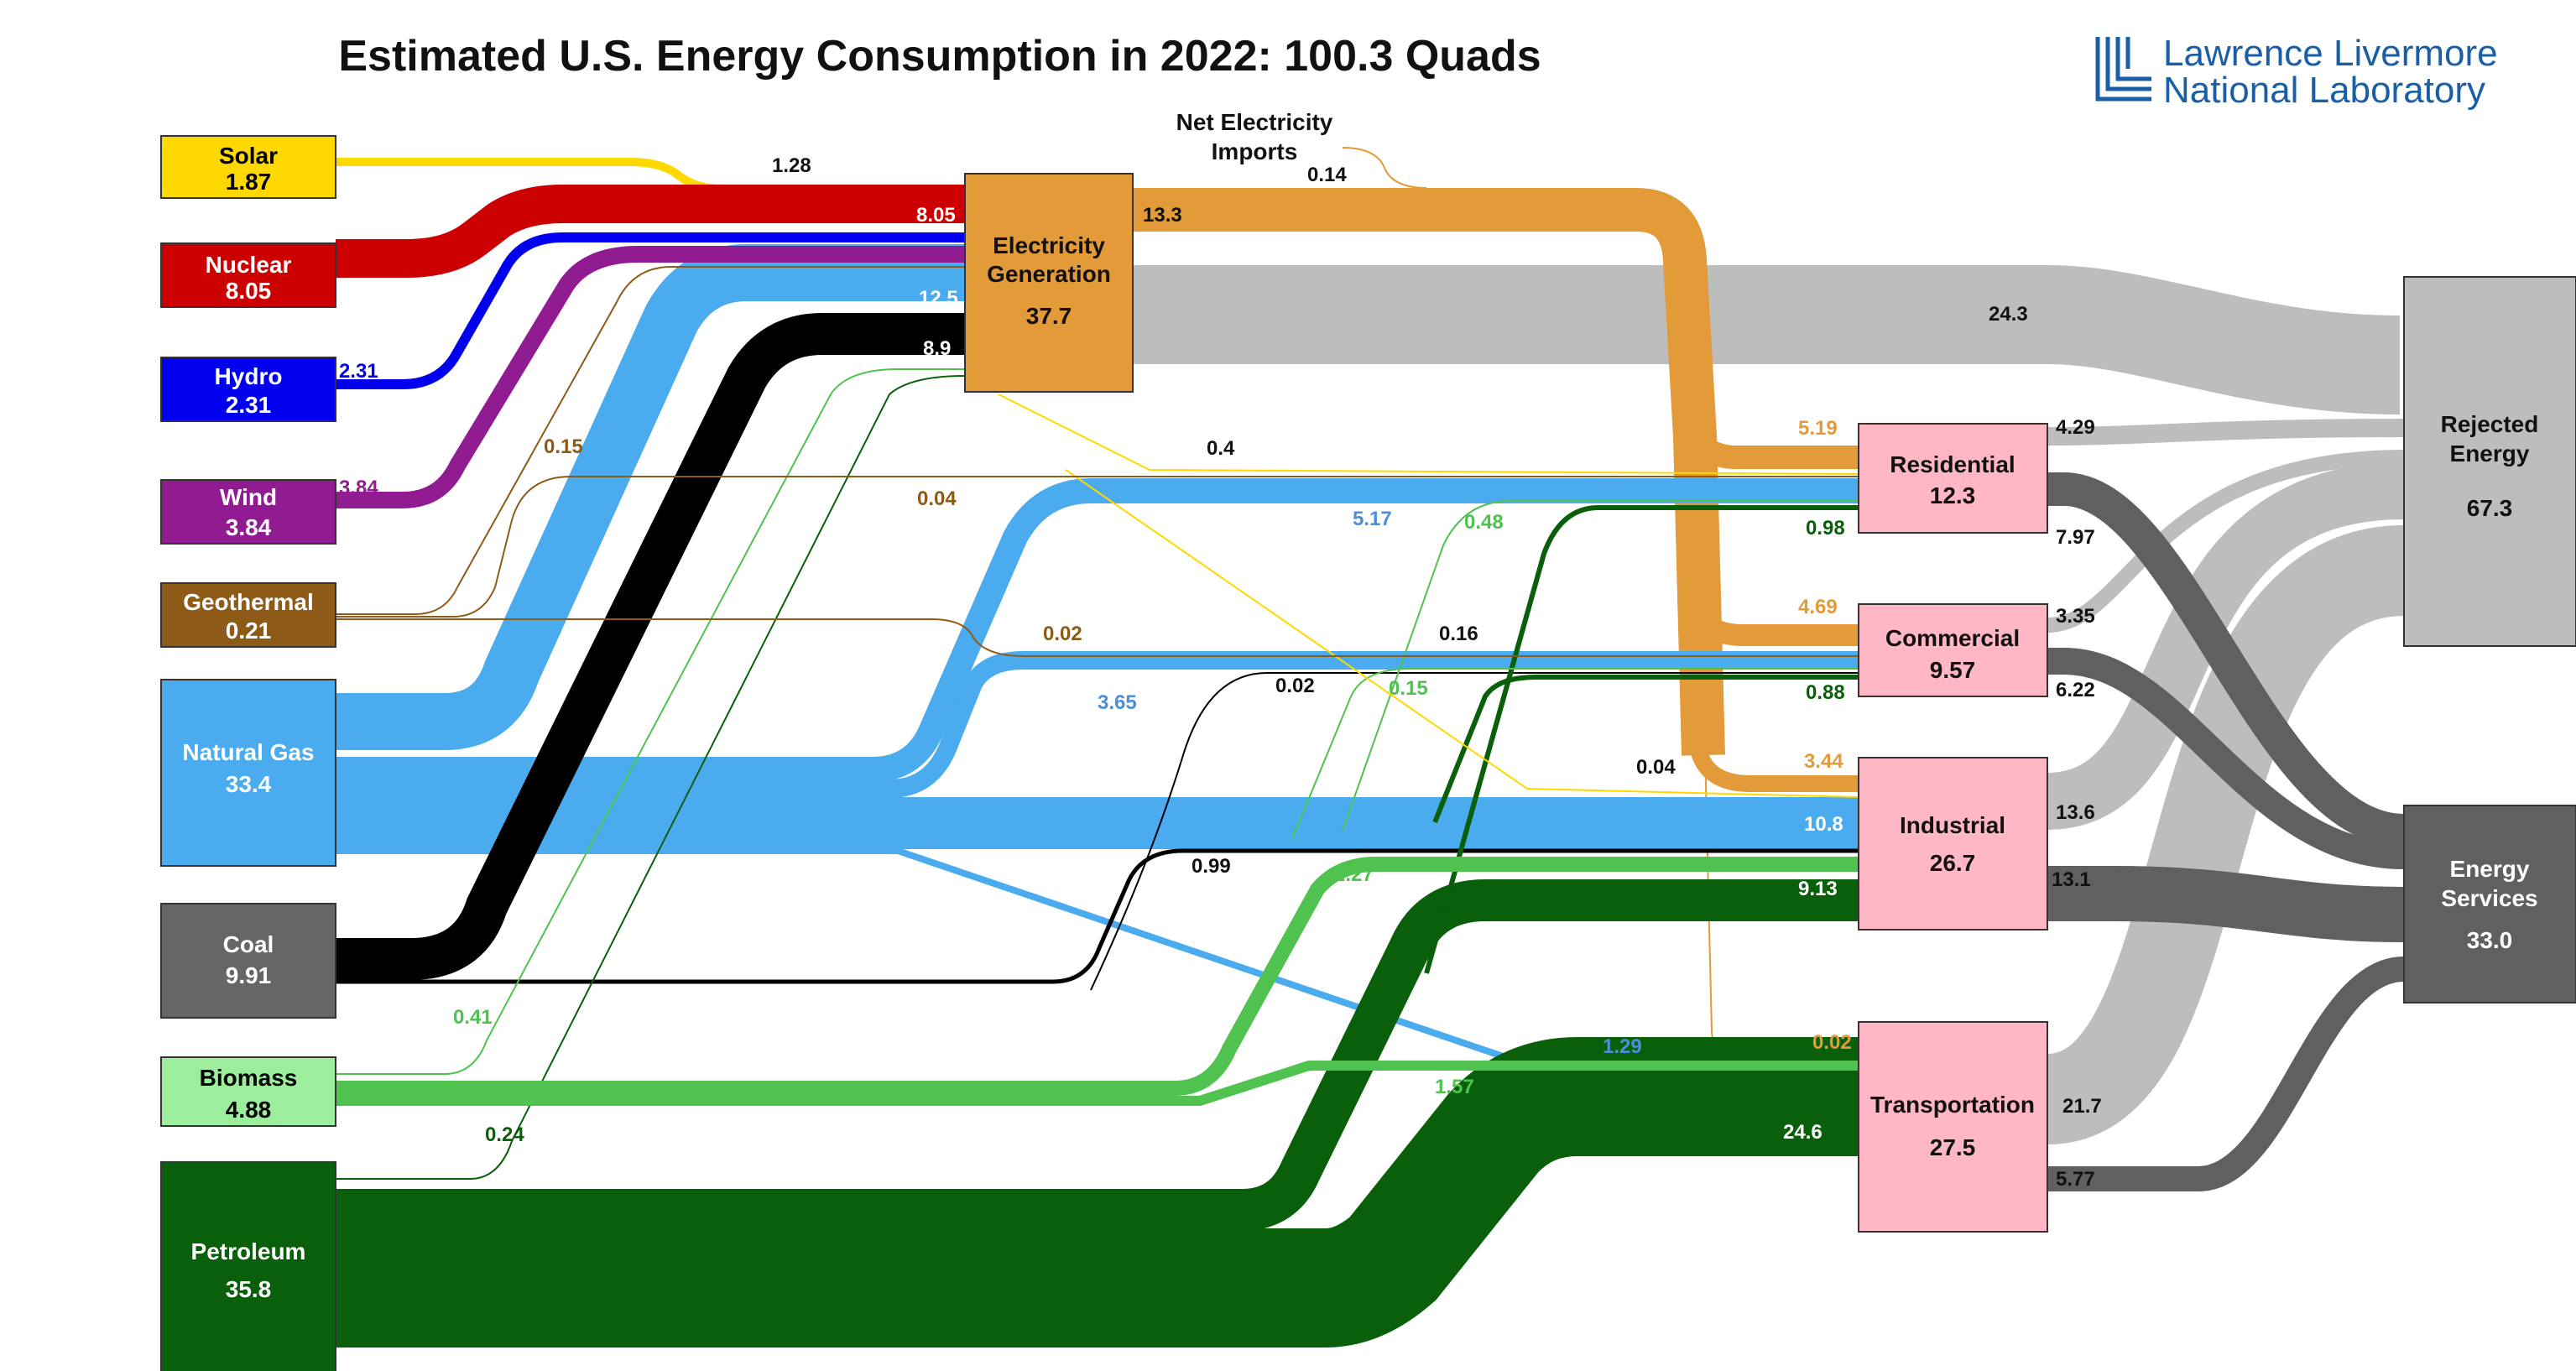  I want to click on flow-petroleum-electricity, so click(651, 777).